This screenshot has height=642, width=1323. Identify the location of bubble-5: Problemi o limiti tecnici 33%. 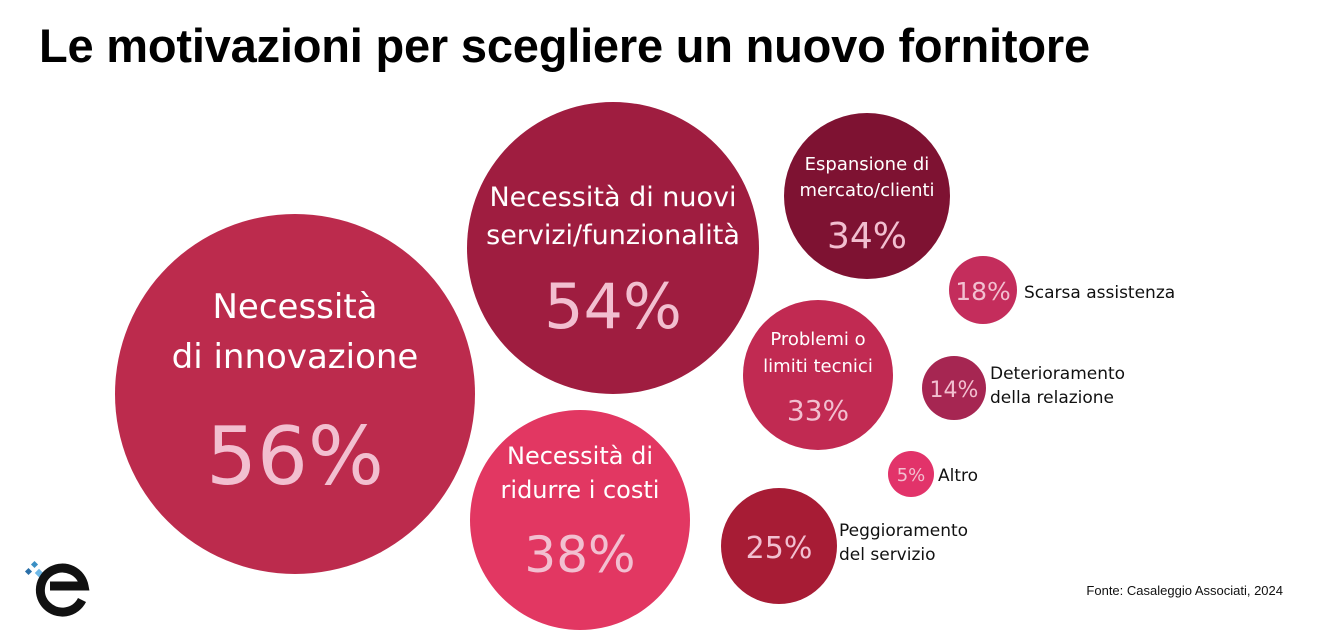
(818, 375).